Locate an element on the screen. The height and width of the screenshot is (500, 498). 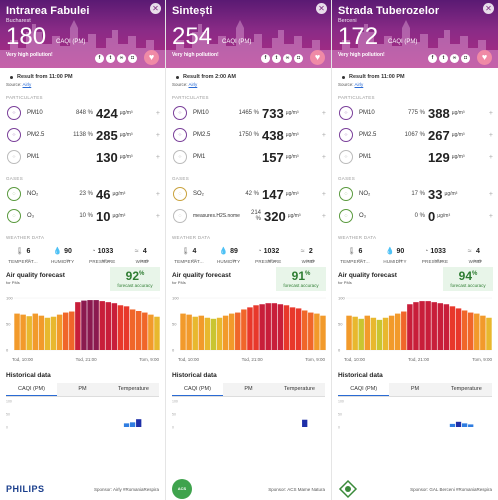
gas-row: ◌ measures.H2S.nome 214 % 320 µg/m³ + is located at coordinates (248, 216).